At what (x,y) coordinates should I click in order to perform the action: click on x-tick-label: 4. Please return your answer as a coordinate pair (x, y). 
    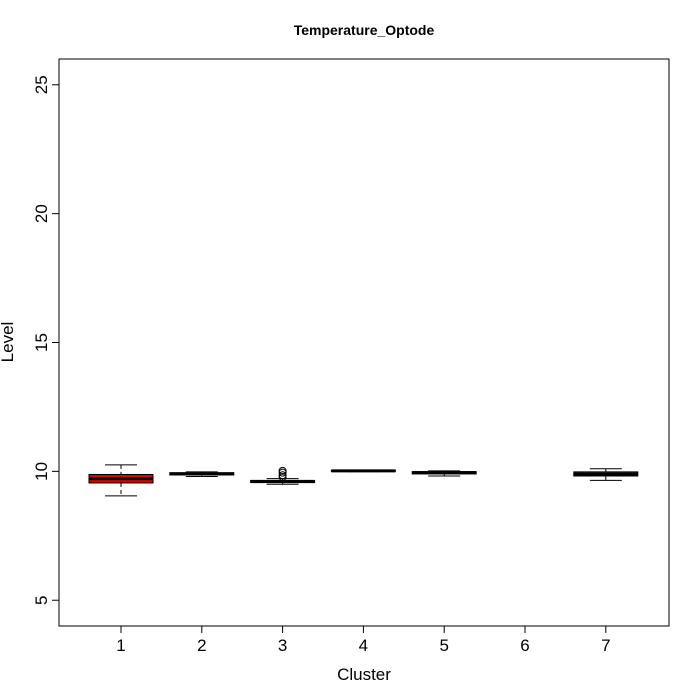
    Looking at the image, I should click on (363, 645).